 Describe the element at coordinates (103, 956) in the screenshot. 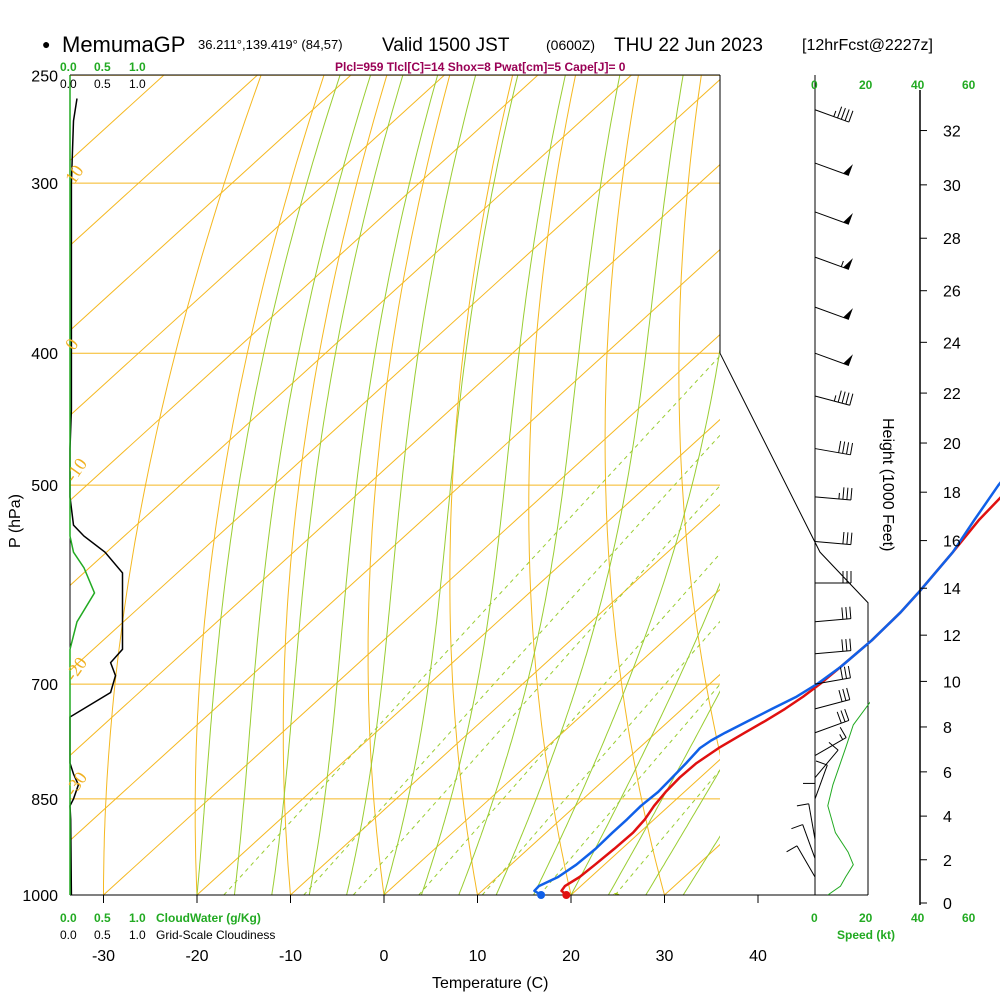

I see `x-tick-label: -30` at that location.